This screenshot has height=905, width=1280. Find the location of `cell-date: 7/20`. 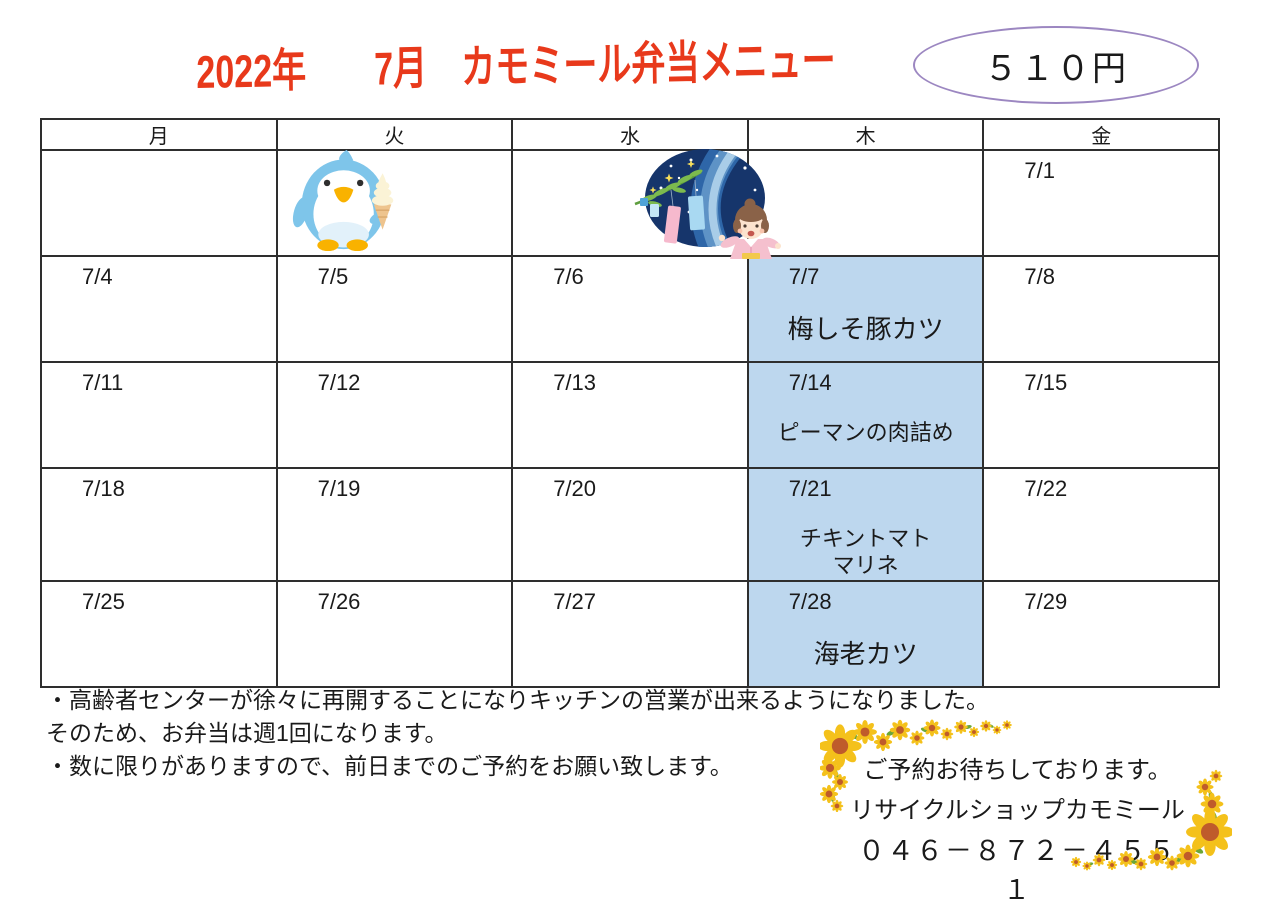

cell-date: 7/20 is located at coordinates (575, 488).